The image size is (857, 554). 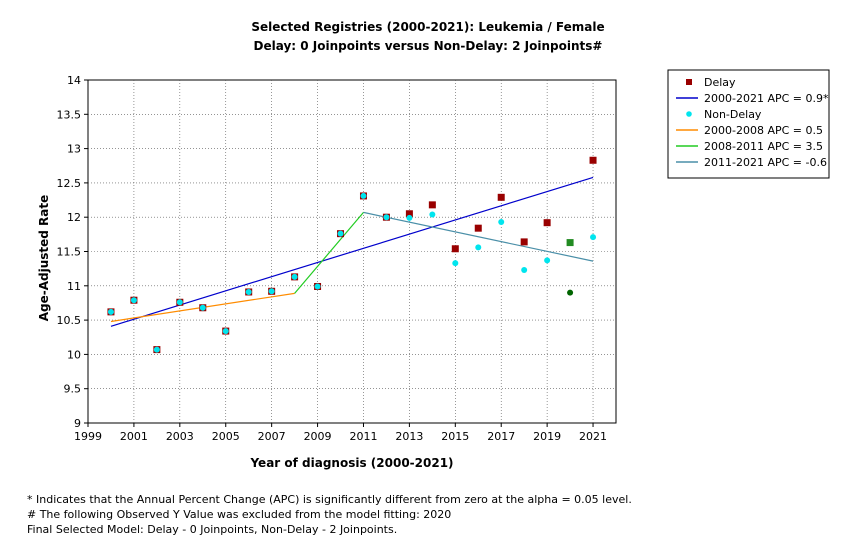 I want to click on x-axis-label: Year of diagnosis (2000-2021), so click(x=351, y=463).